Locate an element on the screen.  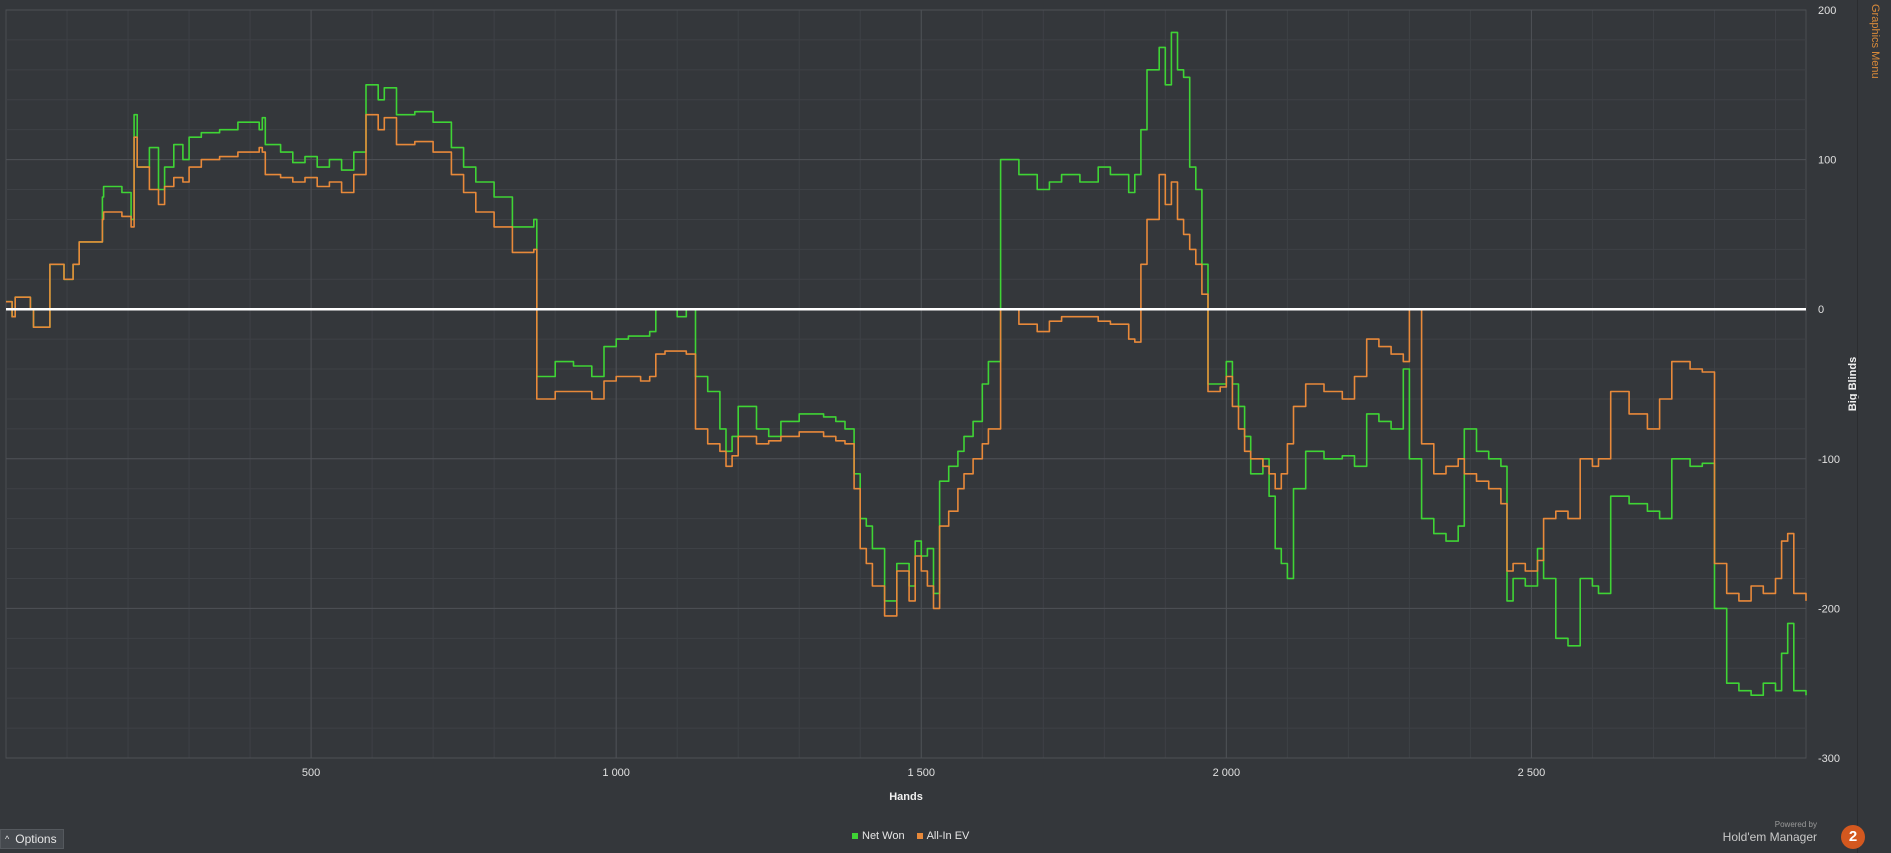
chevron-up-icon: ^ is located at coordinates (7, 839).